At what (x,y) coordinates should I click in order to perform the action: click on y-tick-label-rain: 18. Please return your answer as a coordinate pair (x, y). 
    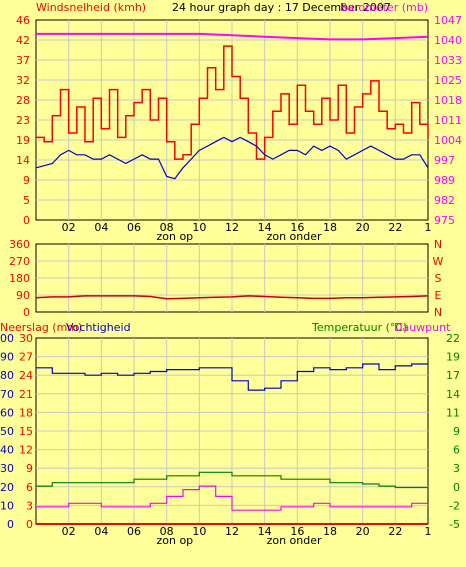
    Looking at the image, I should click on (26, 412).